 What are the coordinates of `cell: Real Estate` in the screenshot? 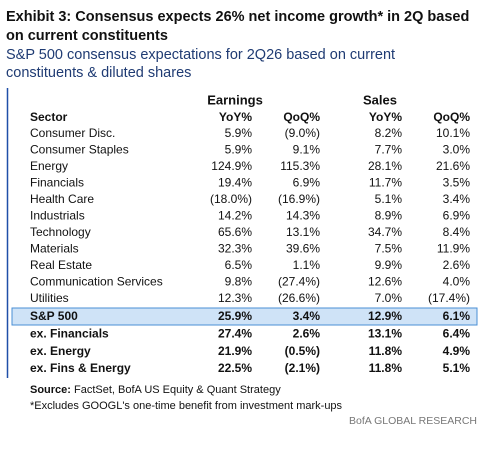 It's located at (61, 265).